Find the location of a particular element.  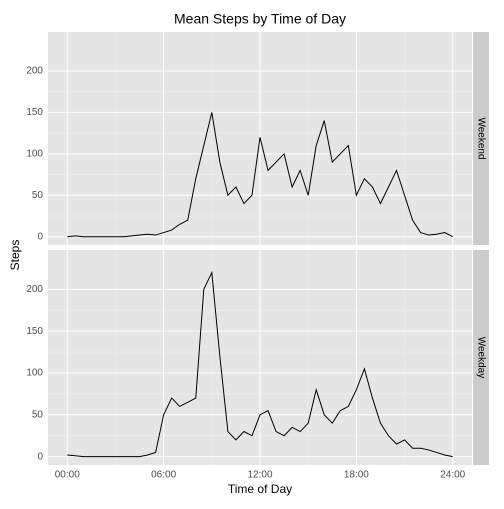

x-tick-label: 24:00 is located at coordinates (452, 475).